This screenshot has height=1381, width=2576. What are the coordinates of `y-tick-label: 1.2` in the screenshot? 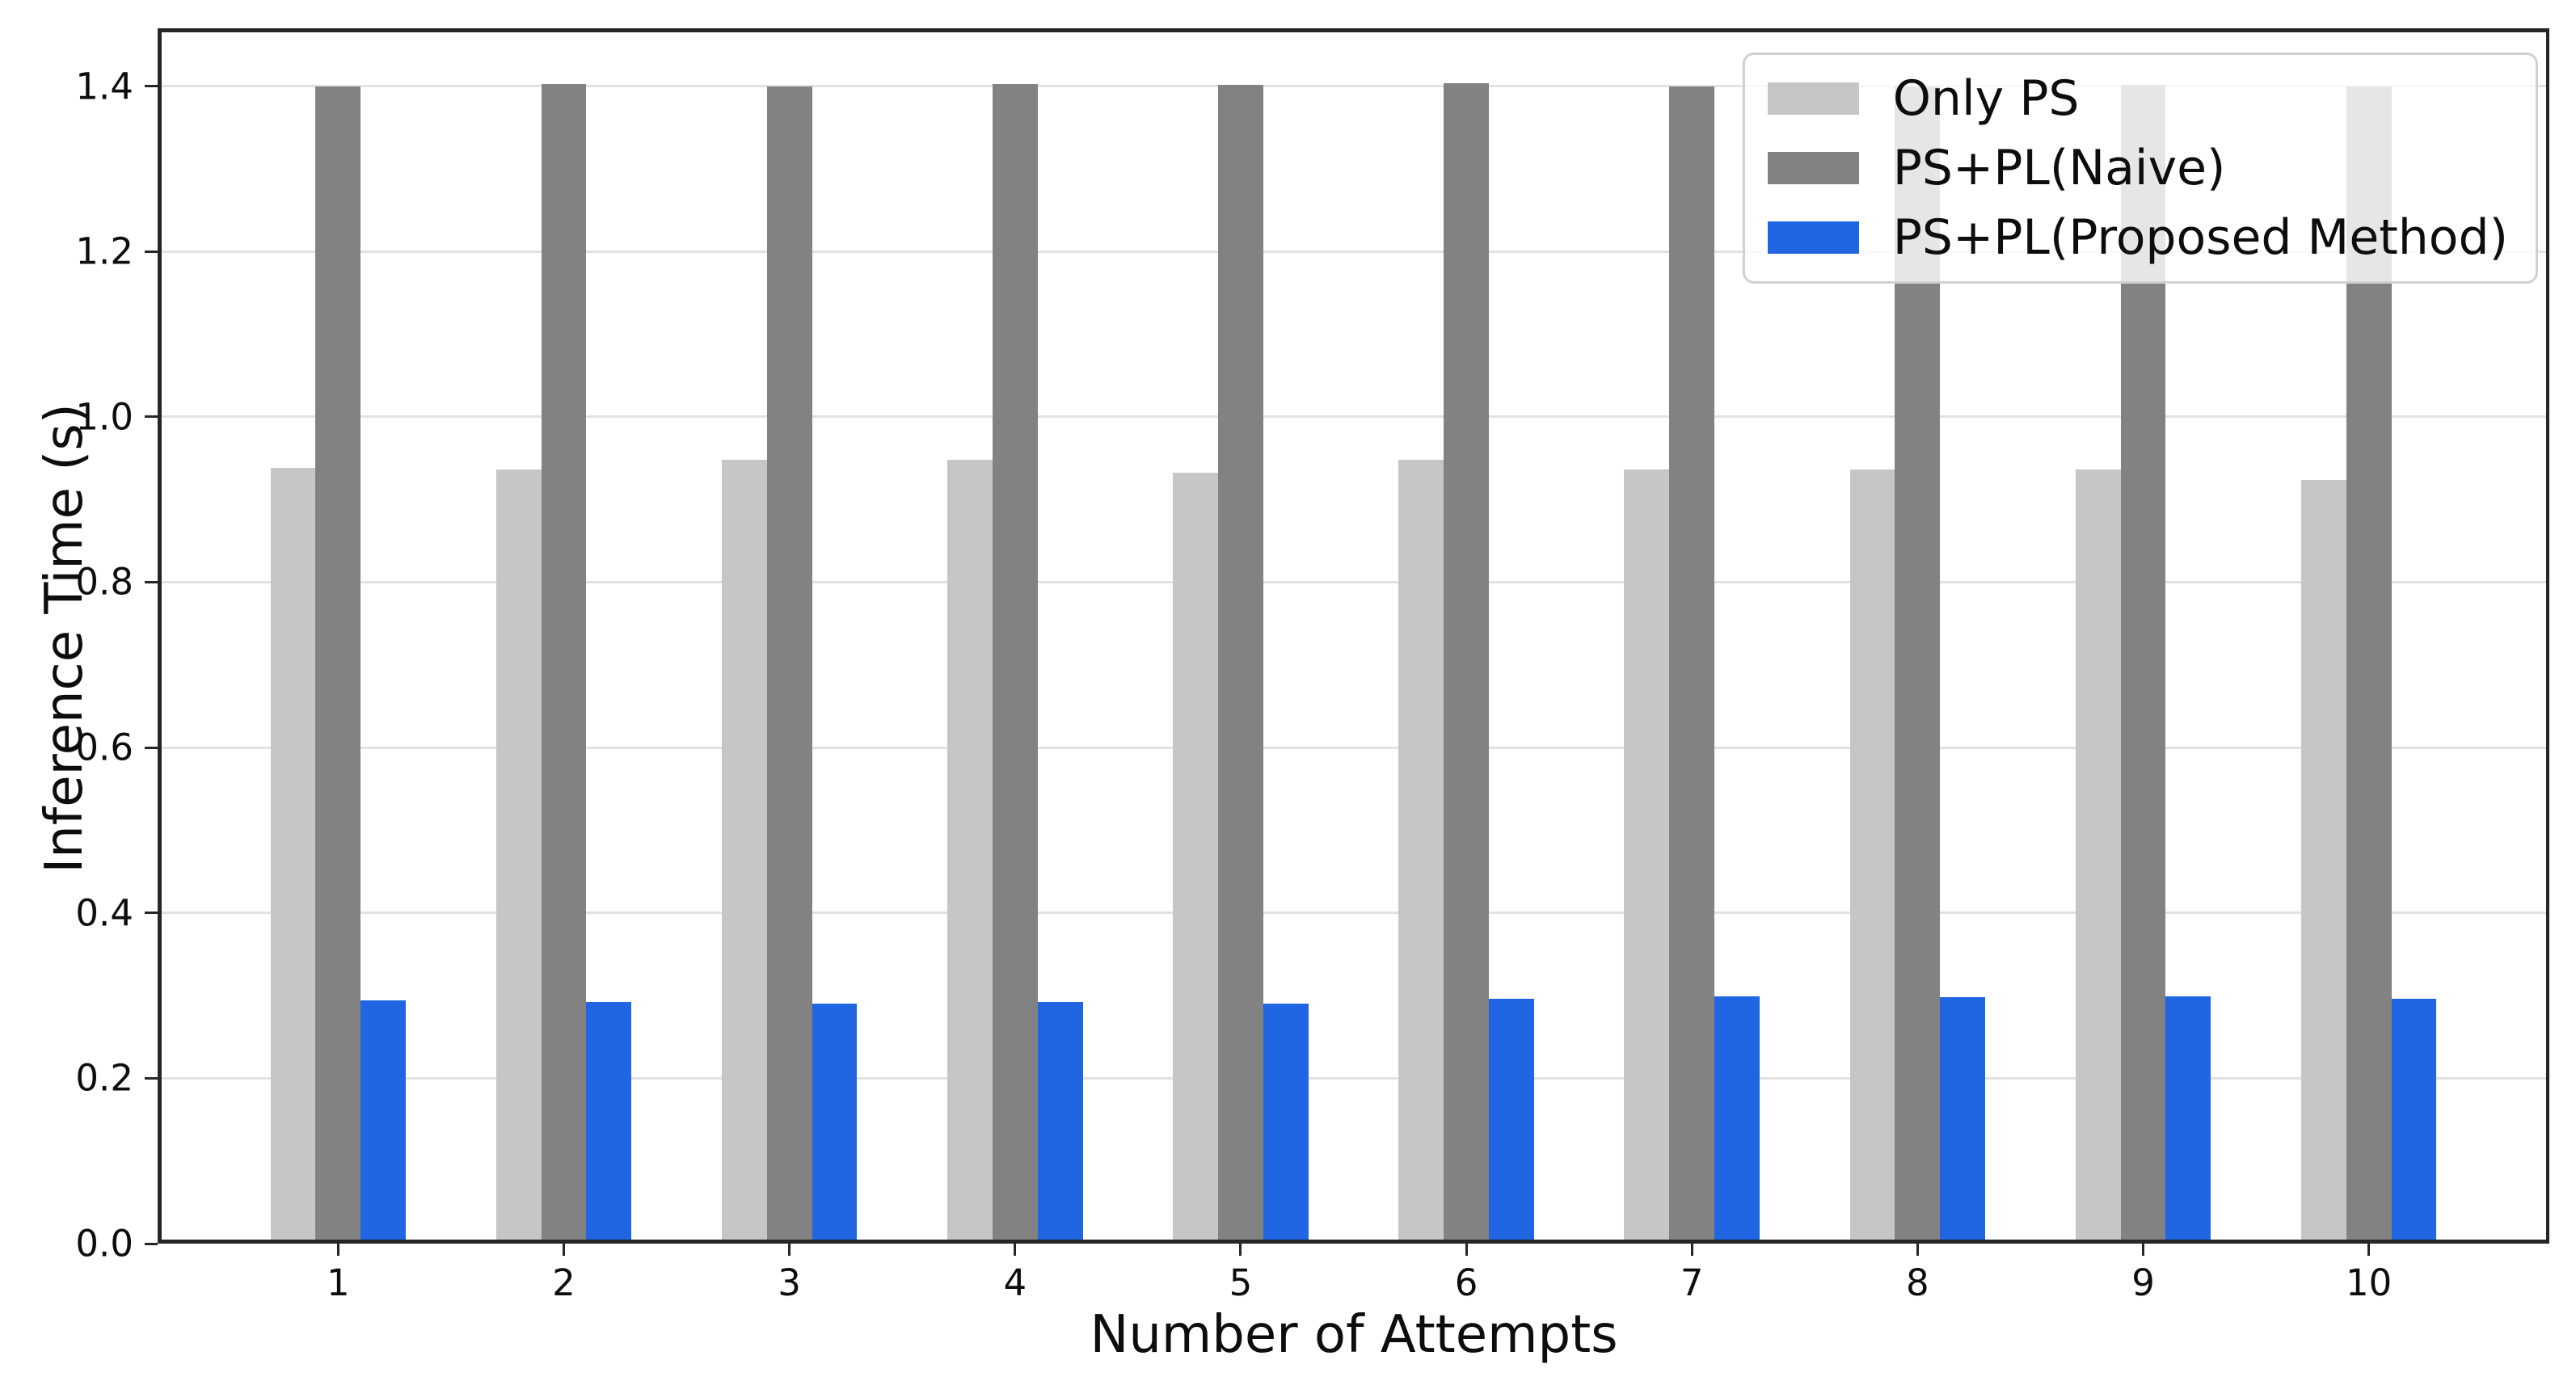 It's located at (104, 251).